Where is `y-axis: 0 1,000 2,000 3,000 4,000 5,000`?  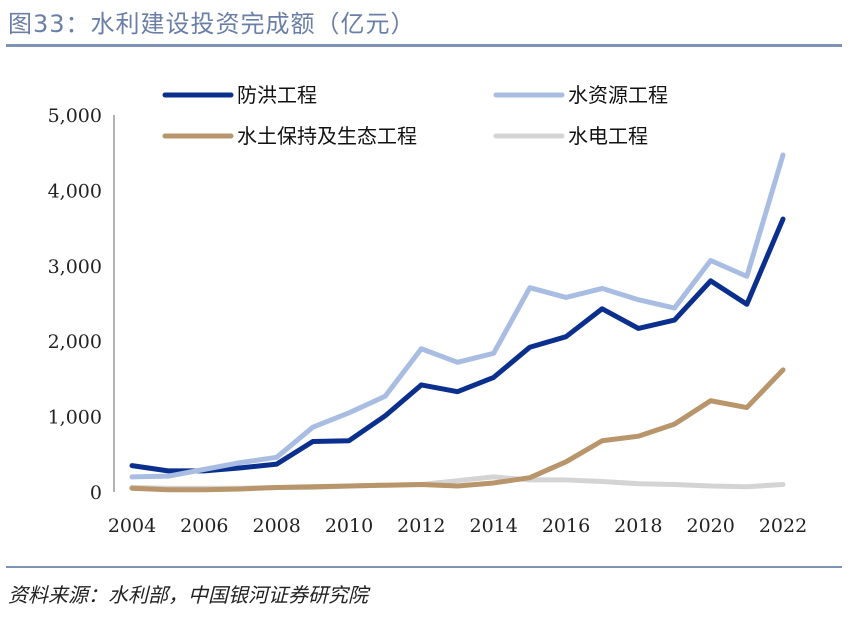 y-axis: 0 1,000 2,000 3,000 4,000 5,000 is located at coordinates (81, 304).